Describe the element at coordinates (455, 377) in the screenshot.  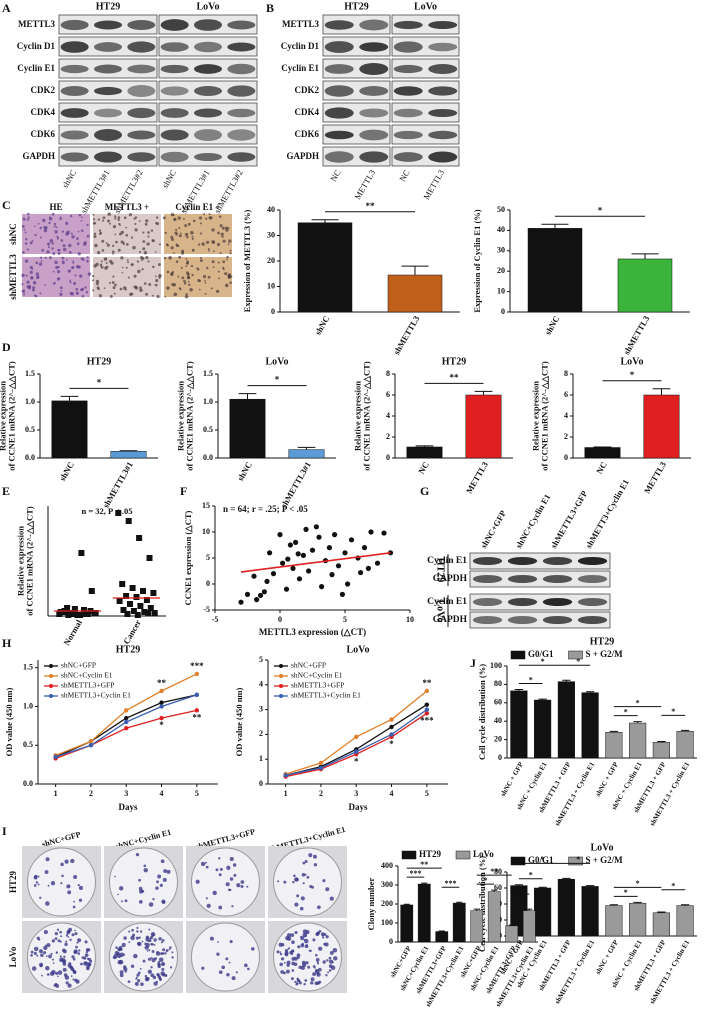
I see `significance: **` at that location.